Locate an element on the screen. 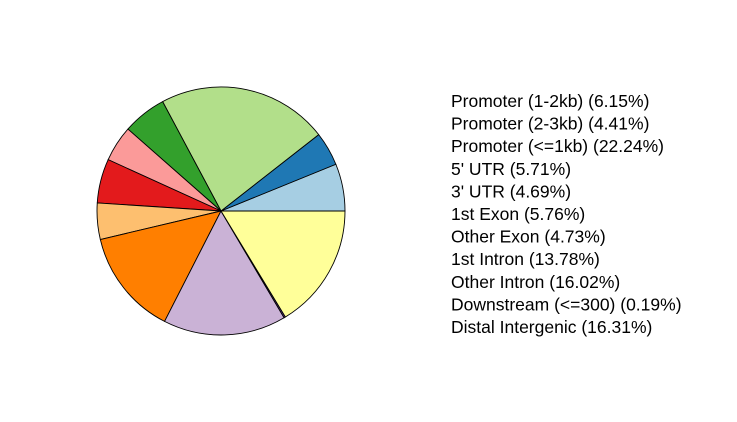  legend-entry-6: 1st Exon (5.76%) is located at coordinates (518, 214).